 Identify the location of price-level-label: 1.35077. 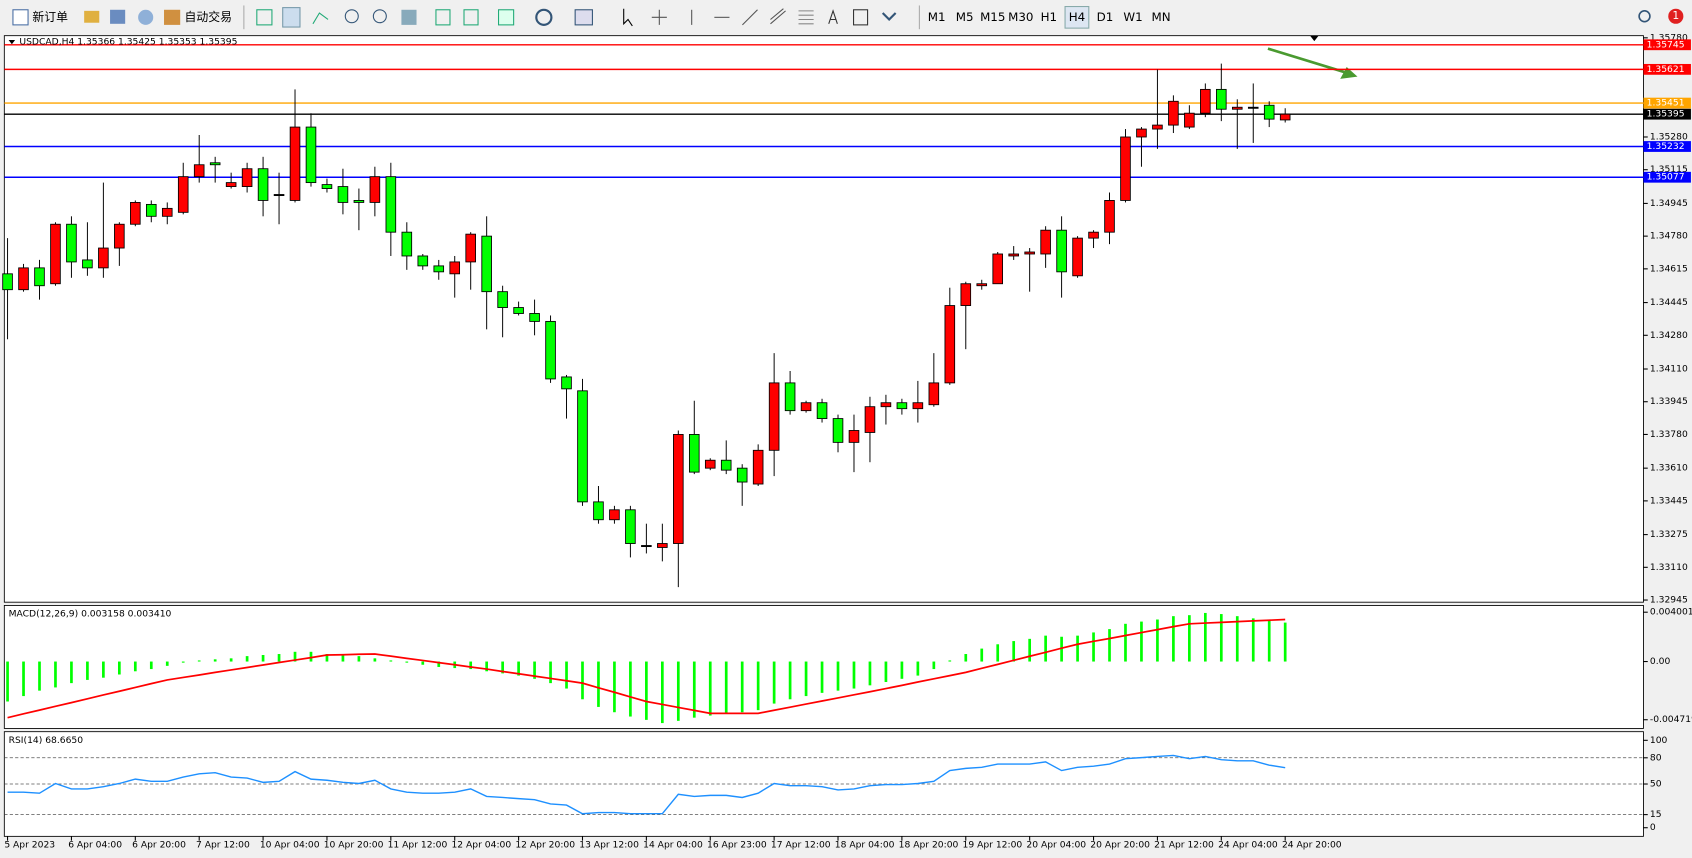
(1666, 177).